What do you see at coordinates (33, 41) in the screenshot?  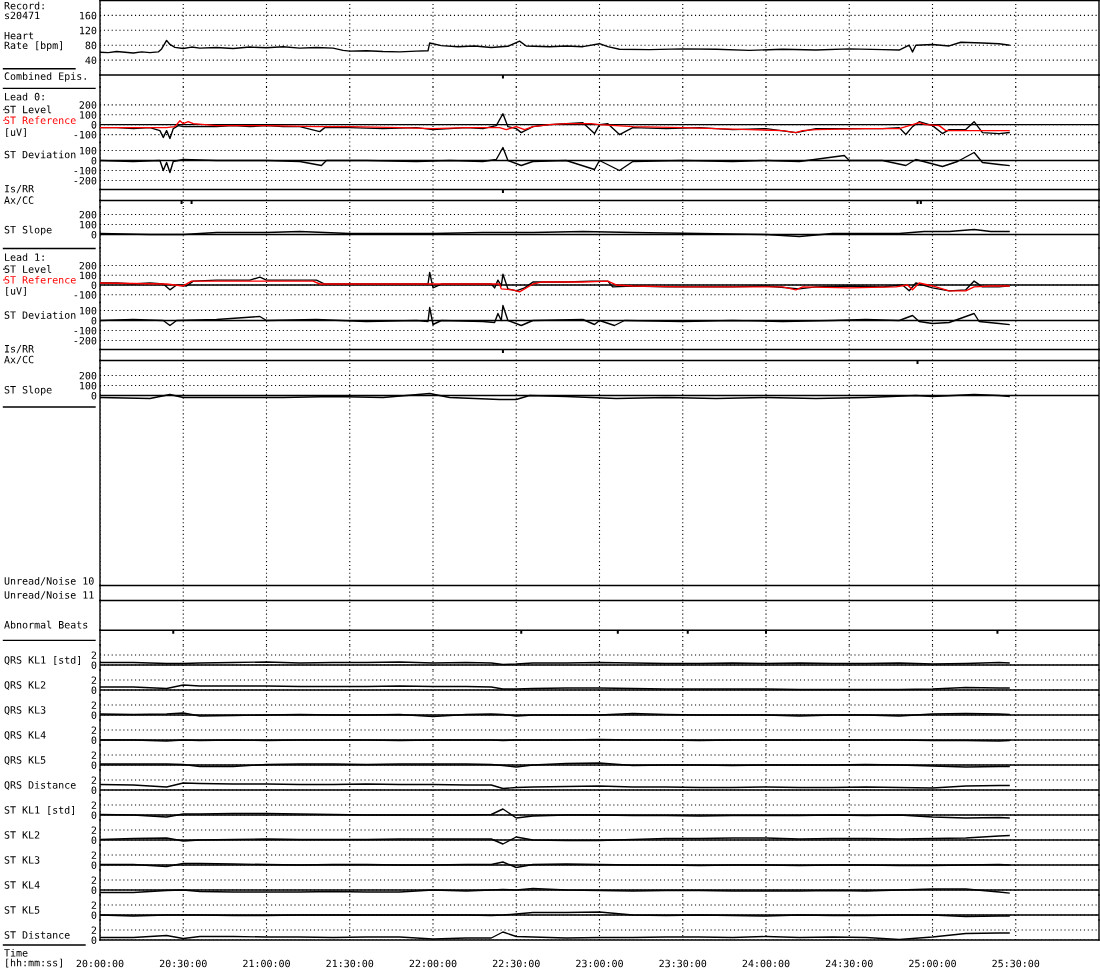 I see `y-axis-title: Heart Rate [bpm]` at bounding box center [33, 41].